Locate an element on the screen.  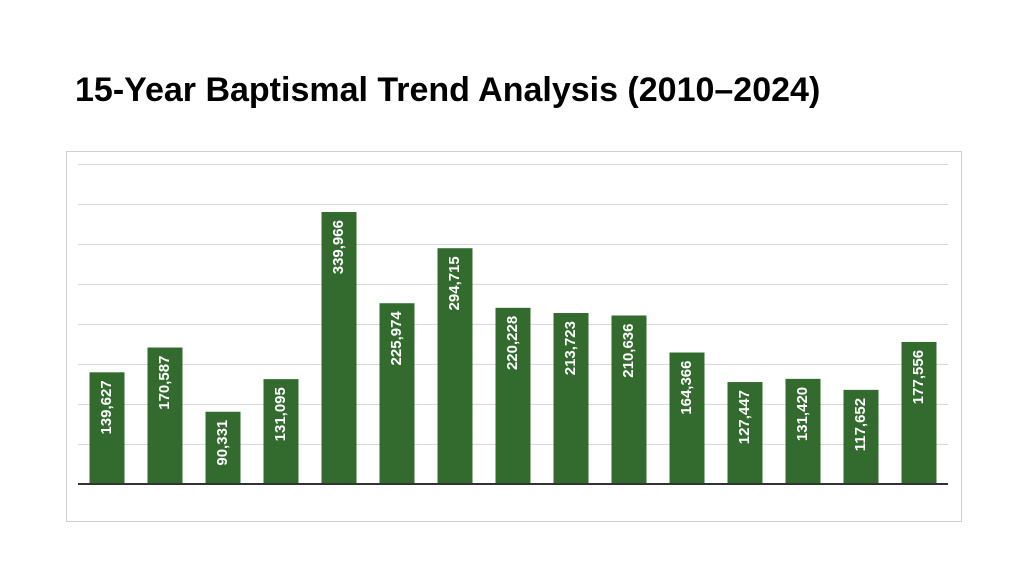
value-label: 220,228 is located at coordinates (512, 343).